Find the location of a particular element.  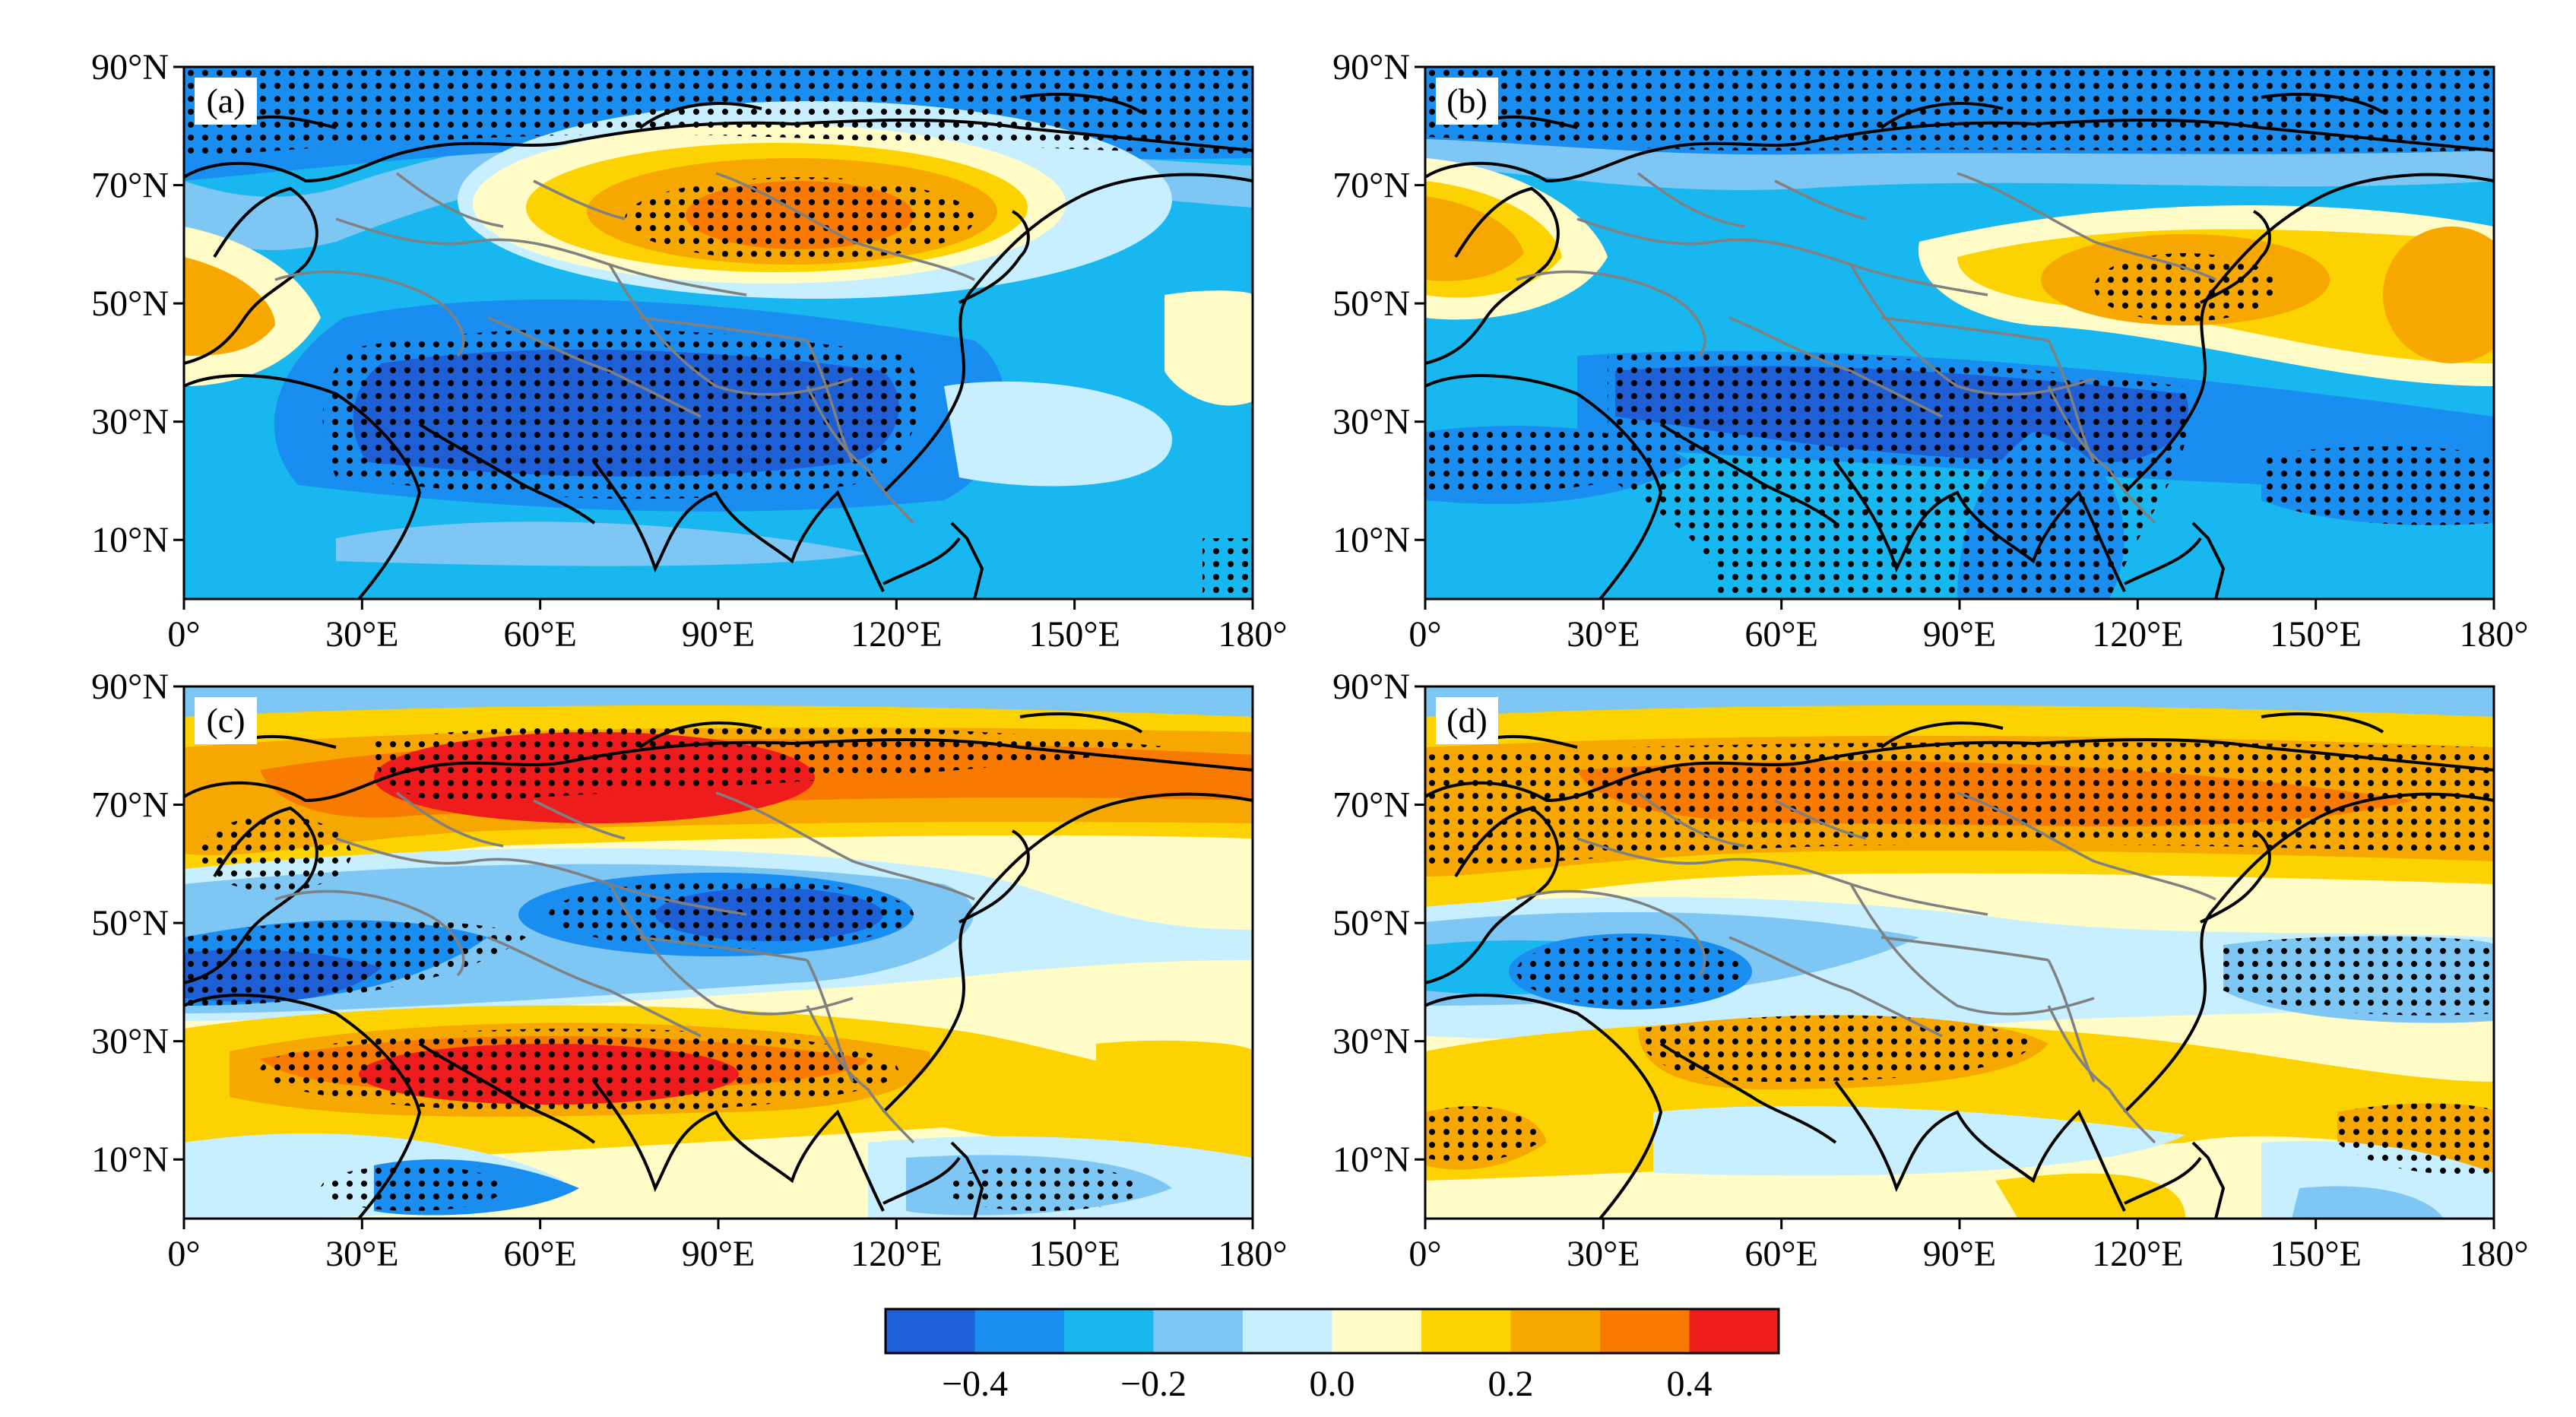

colorbar-tick-label: 0.2 is located at coordinates (1511, 1384).